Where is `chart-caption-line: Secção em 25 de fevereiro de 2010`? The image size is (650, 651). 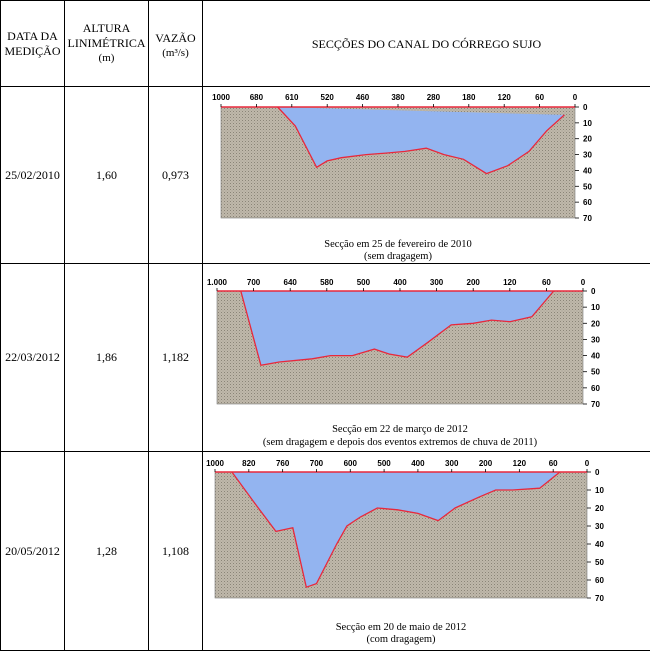 chart-caption-line: Secção em 25 de fevereiro de 2010 is located at coordinates (398, 244).